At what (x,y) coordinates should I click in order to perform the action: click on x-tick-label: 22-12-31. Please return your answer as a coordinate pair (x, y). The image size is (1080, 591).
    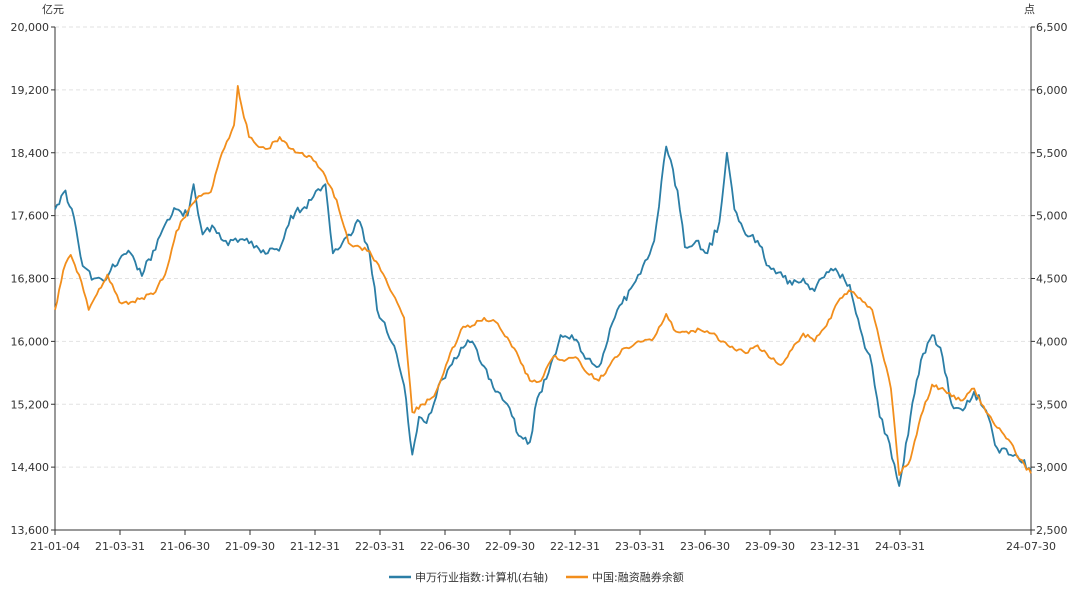
    Looking at the image, I should click on (575, 546).